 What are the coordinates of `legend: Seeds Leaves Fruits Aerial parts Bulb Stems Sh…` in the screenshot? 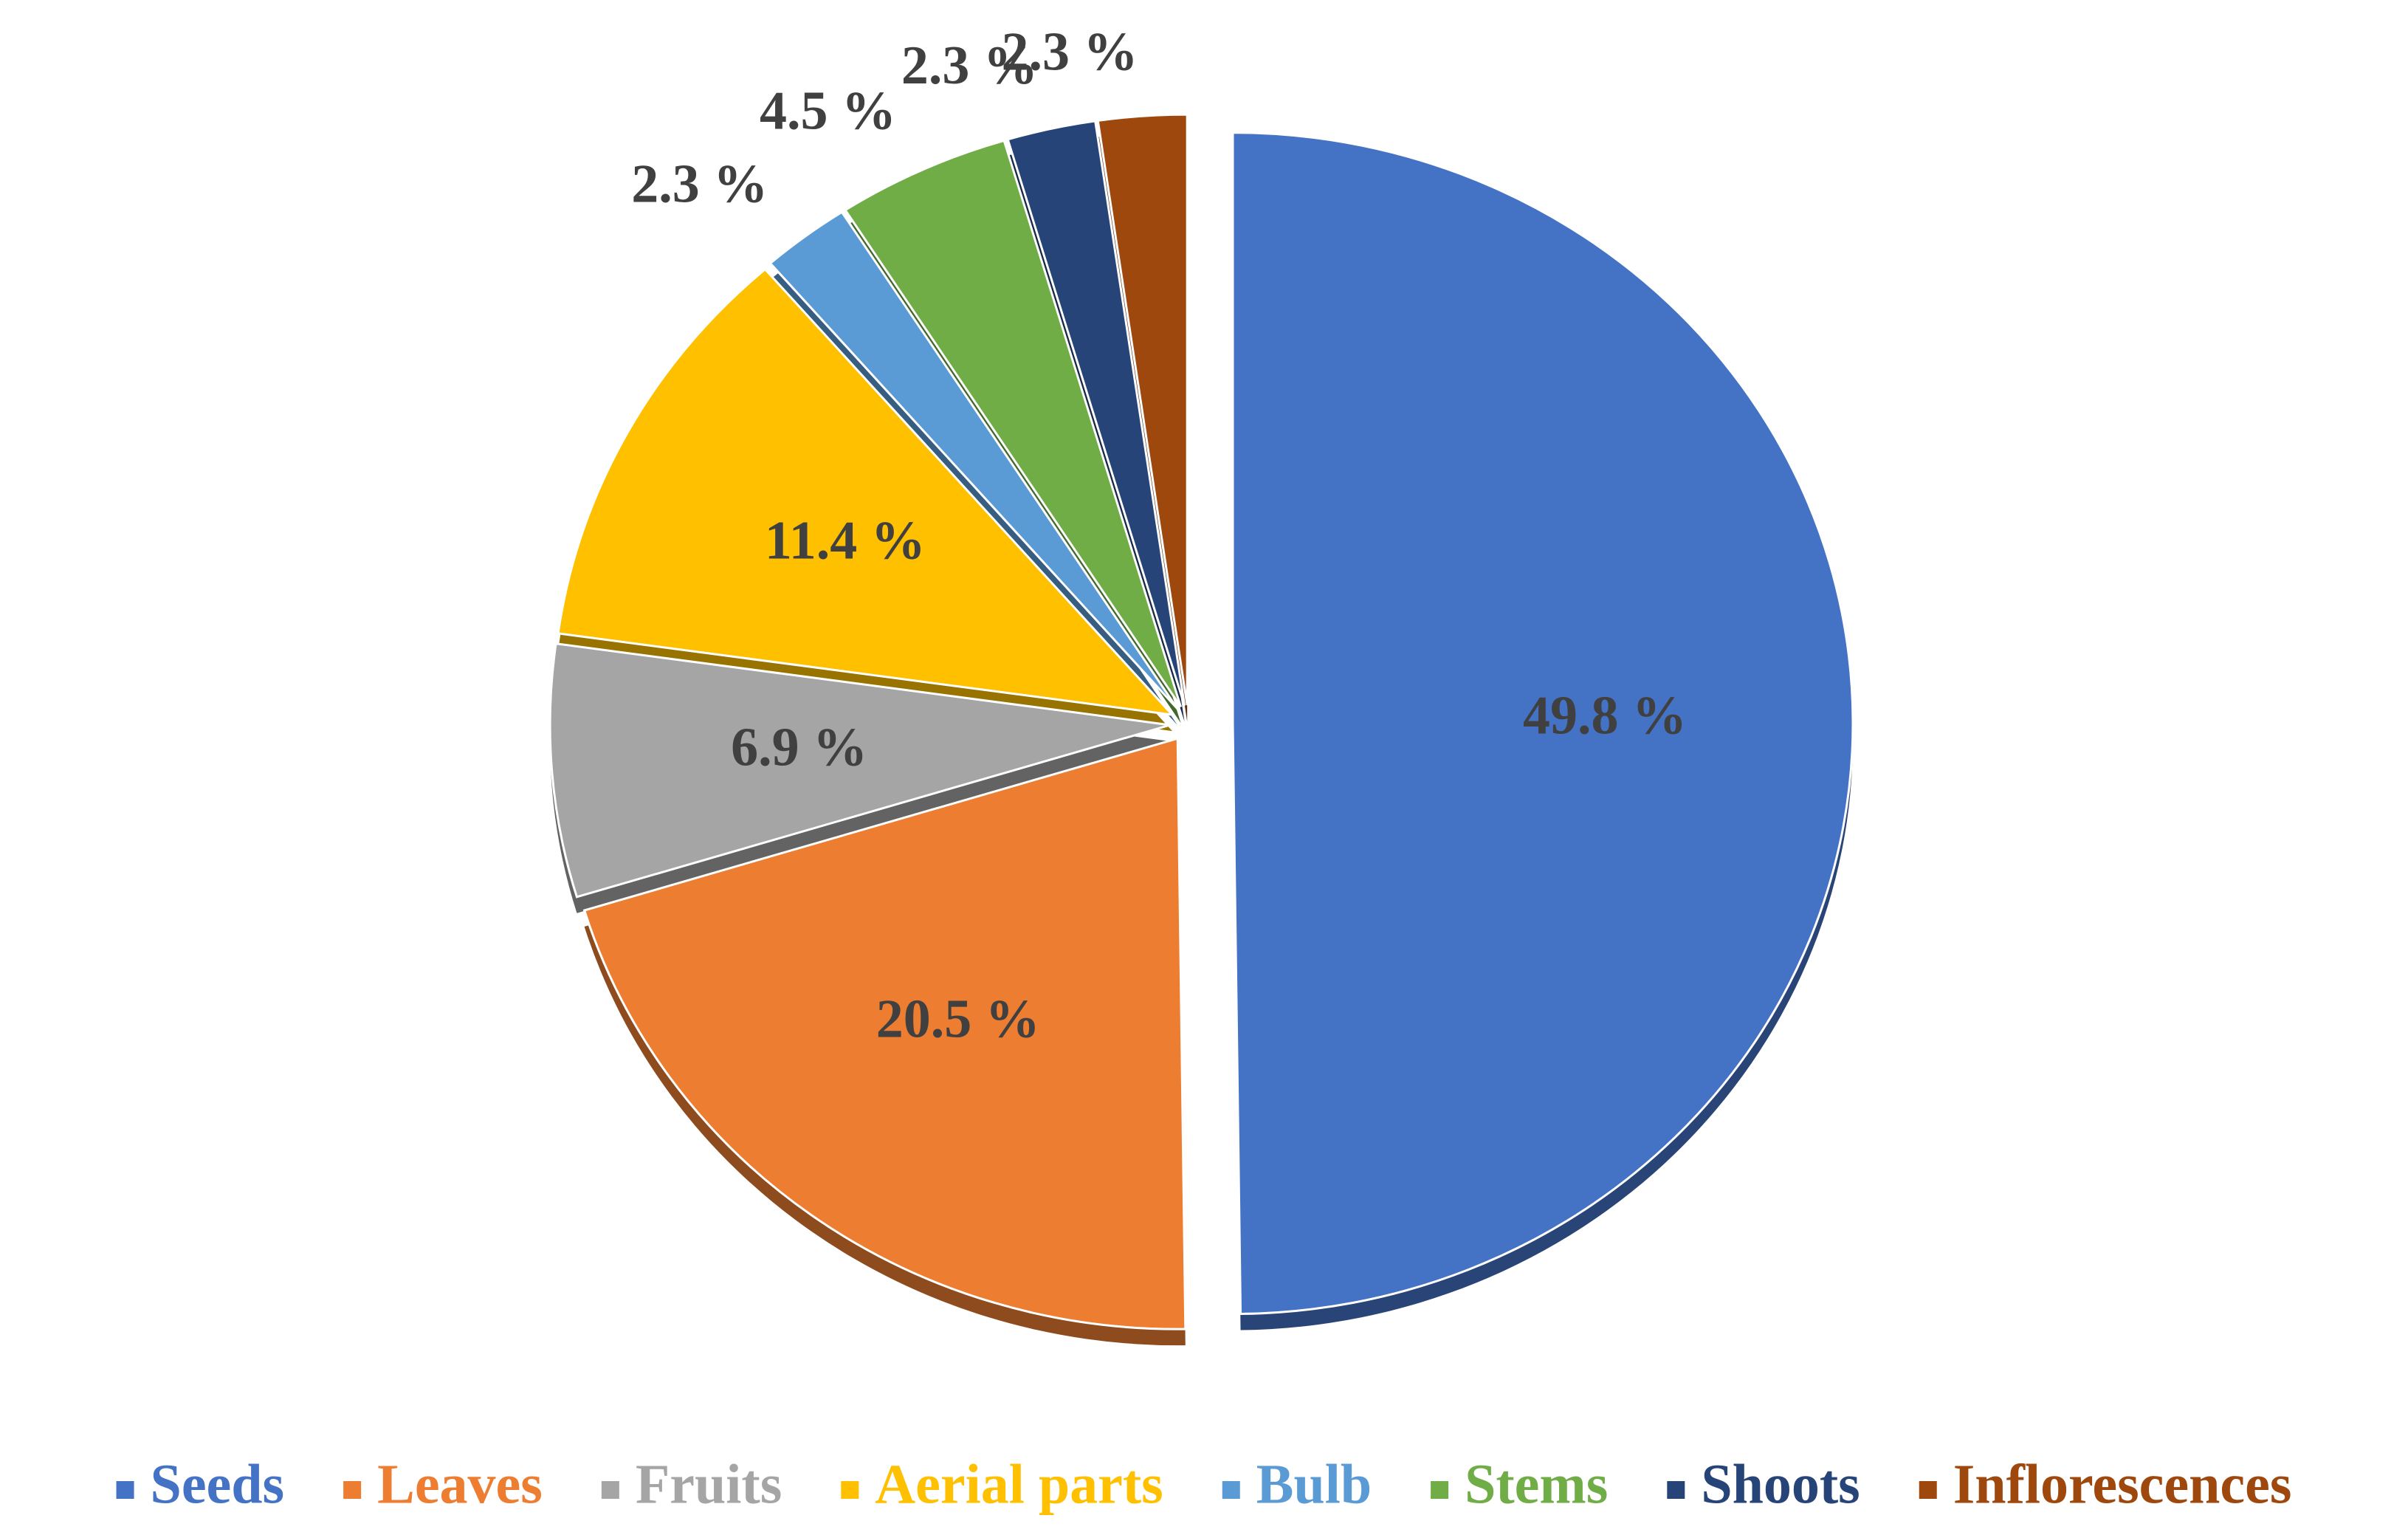 It's located at (1204, 1484).